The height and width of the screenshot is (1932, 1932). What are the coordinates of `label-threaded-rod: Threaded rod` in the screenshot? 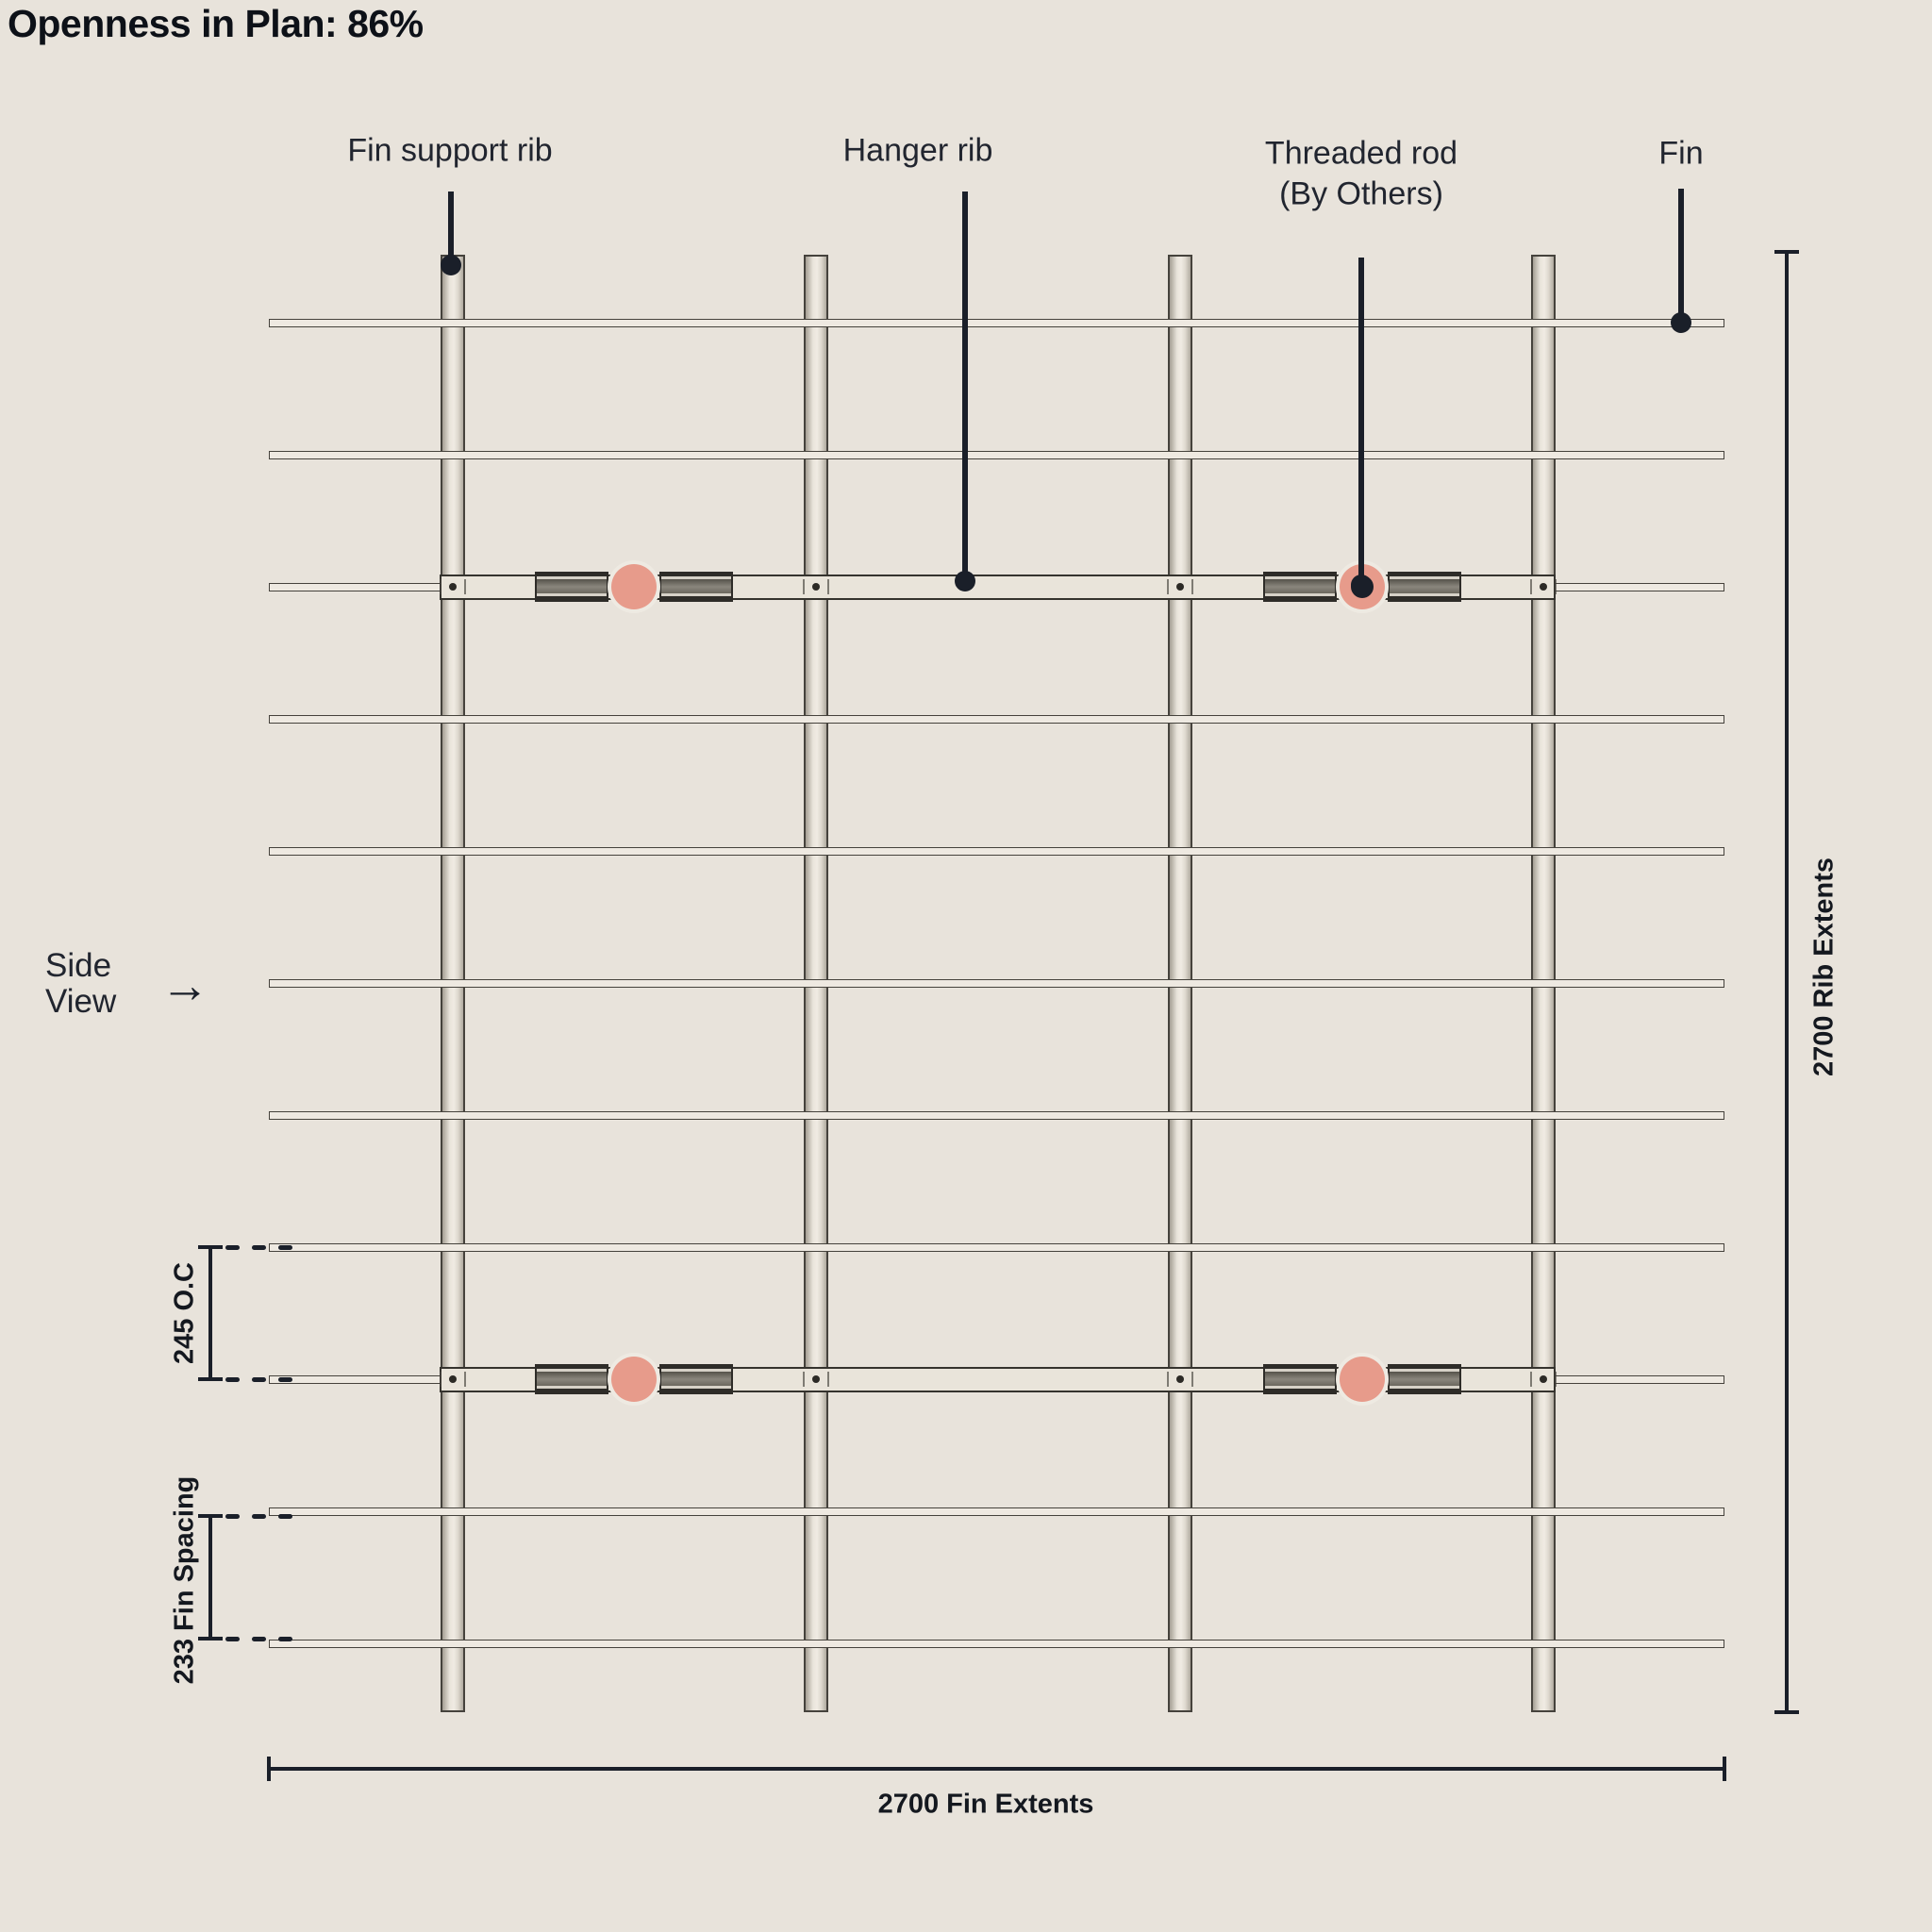 It's located at (1361, 153).